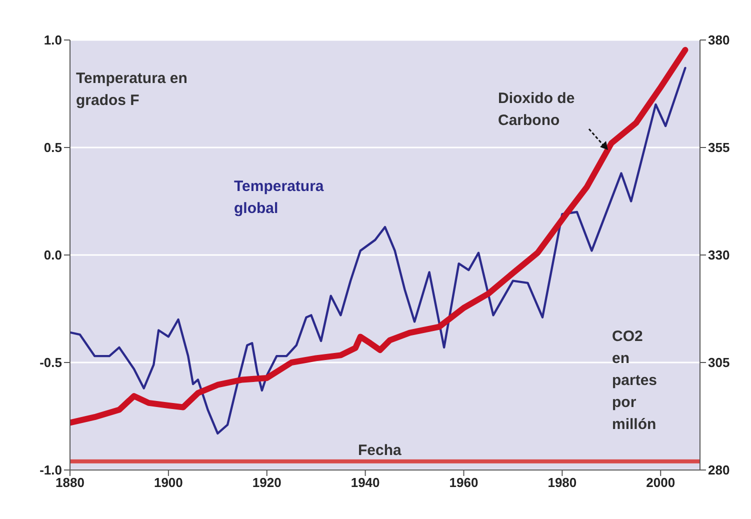 This screenshot has height=519, width=751. I want to click on text: Dioxido de Carbono, so click(537, 110).